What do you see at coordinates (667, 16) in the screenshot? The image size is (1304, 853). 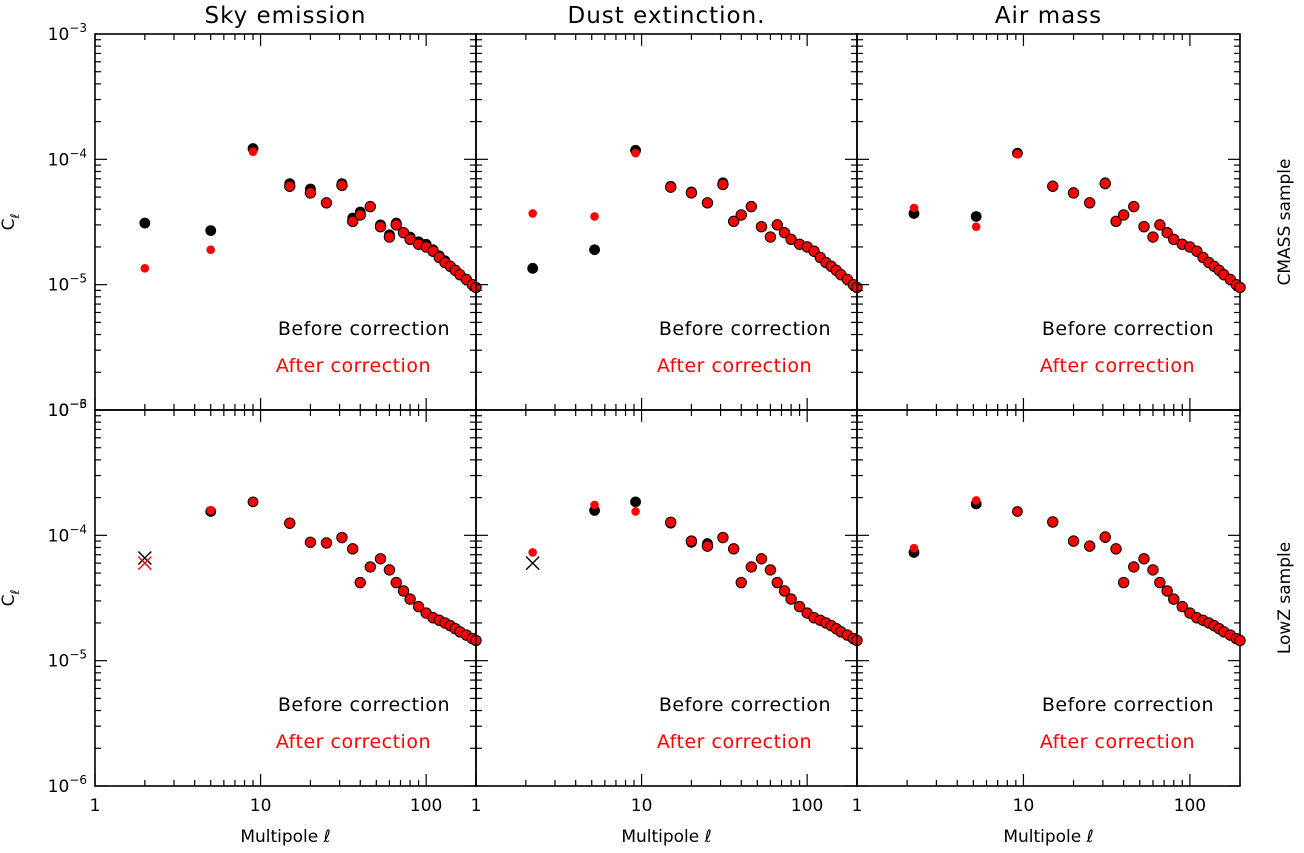 I see `column-title-1: Dust extinction.` at bounding box center [667, 16].